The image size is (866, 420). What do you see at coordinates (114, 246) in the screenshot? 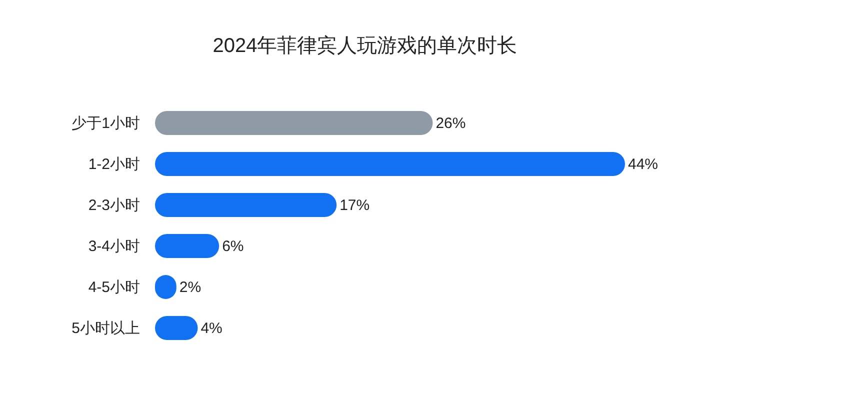
I see `category-label: 3-4小时` at bounding box center [114, 246].